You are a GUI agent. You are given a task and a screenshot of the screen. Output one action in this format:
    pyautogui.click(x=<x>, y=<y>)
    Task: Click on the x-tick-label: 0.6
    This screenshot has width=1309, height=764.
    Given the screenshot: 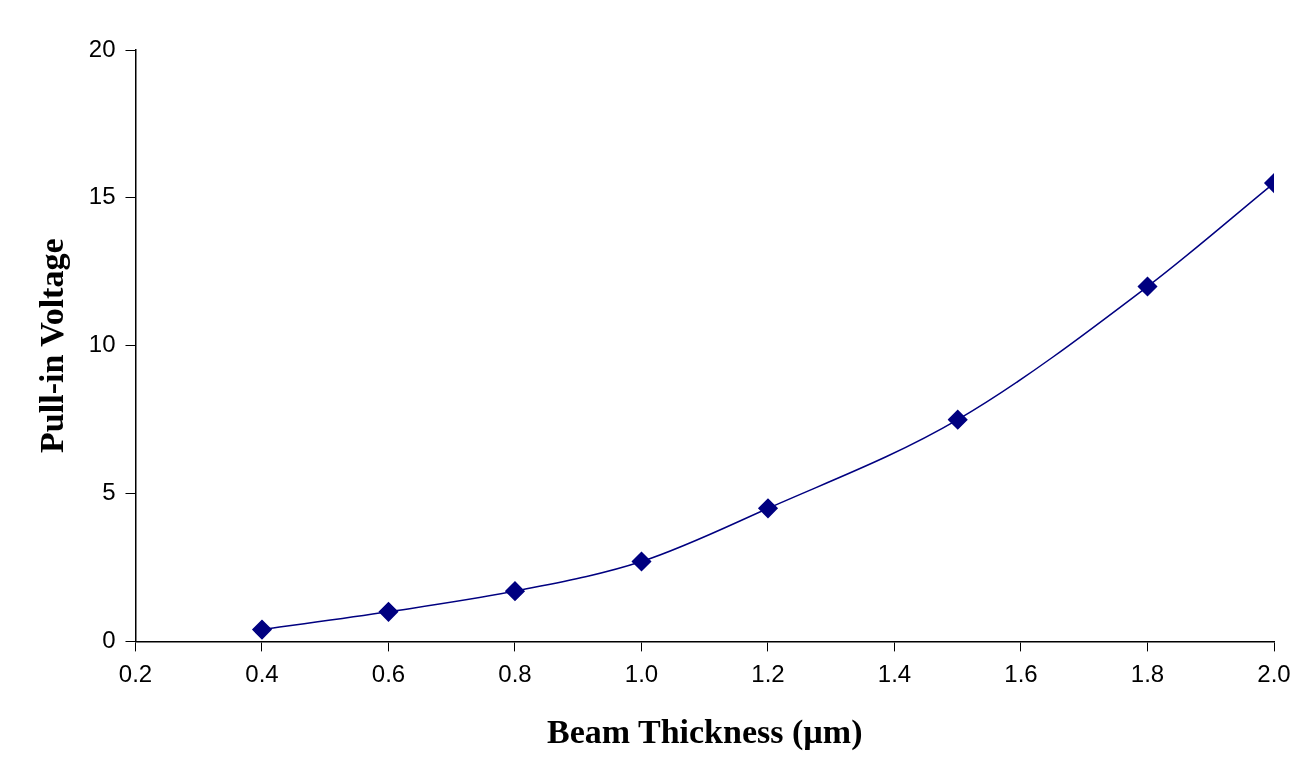 What is the action you would take?
    pyautogui.click(x=388, y=674)
    